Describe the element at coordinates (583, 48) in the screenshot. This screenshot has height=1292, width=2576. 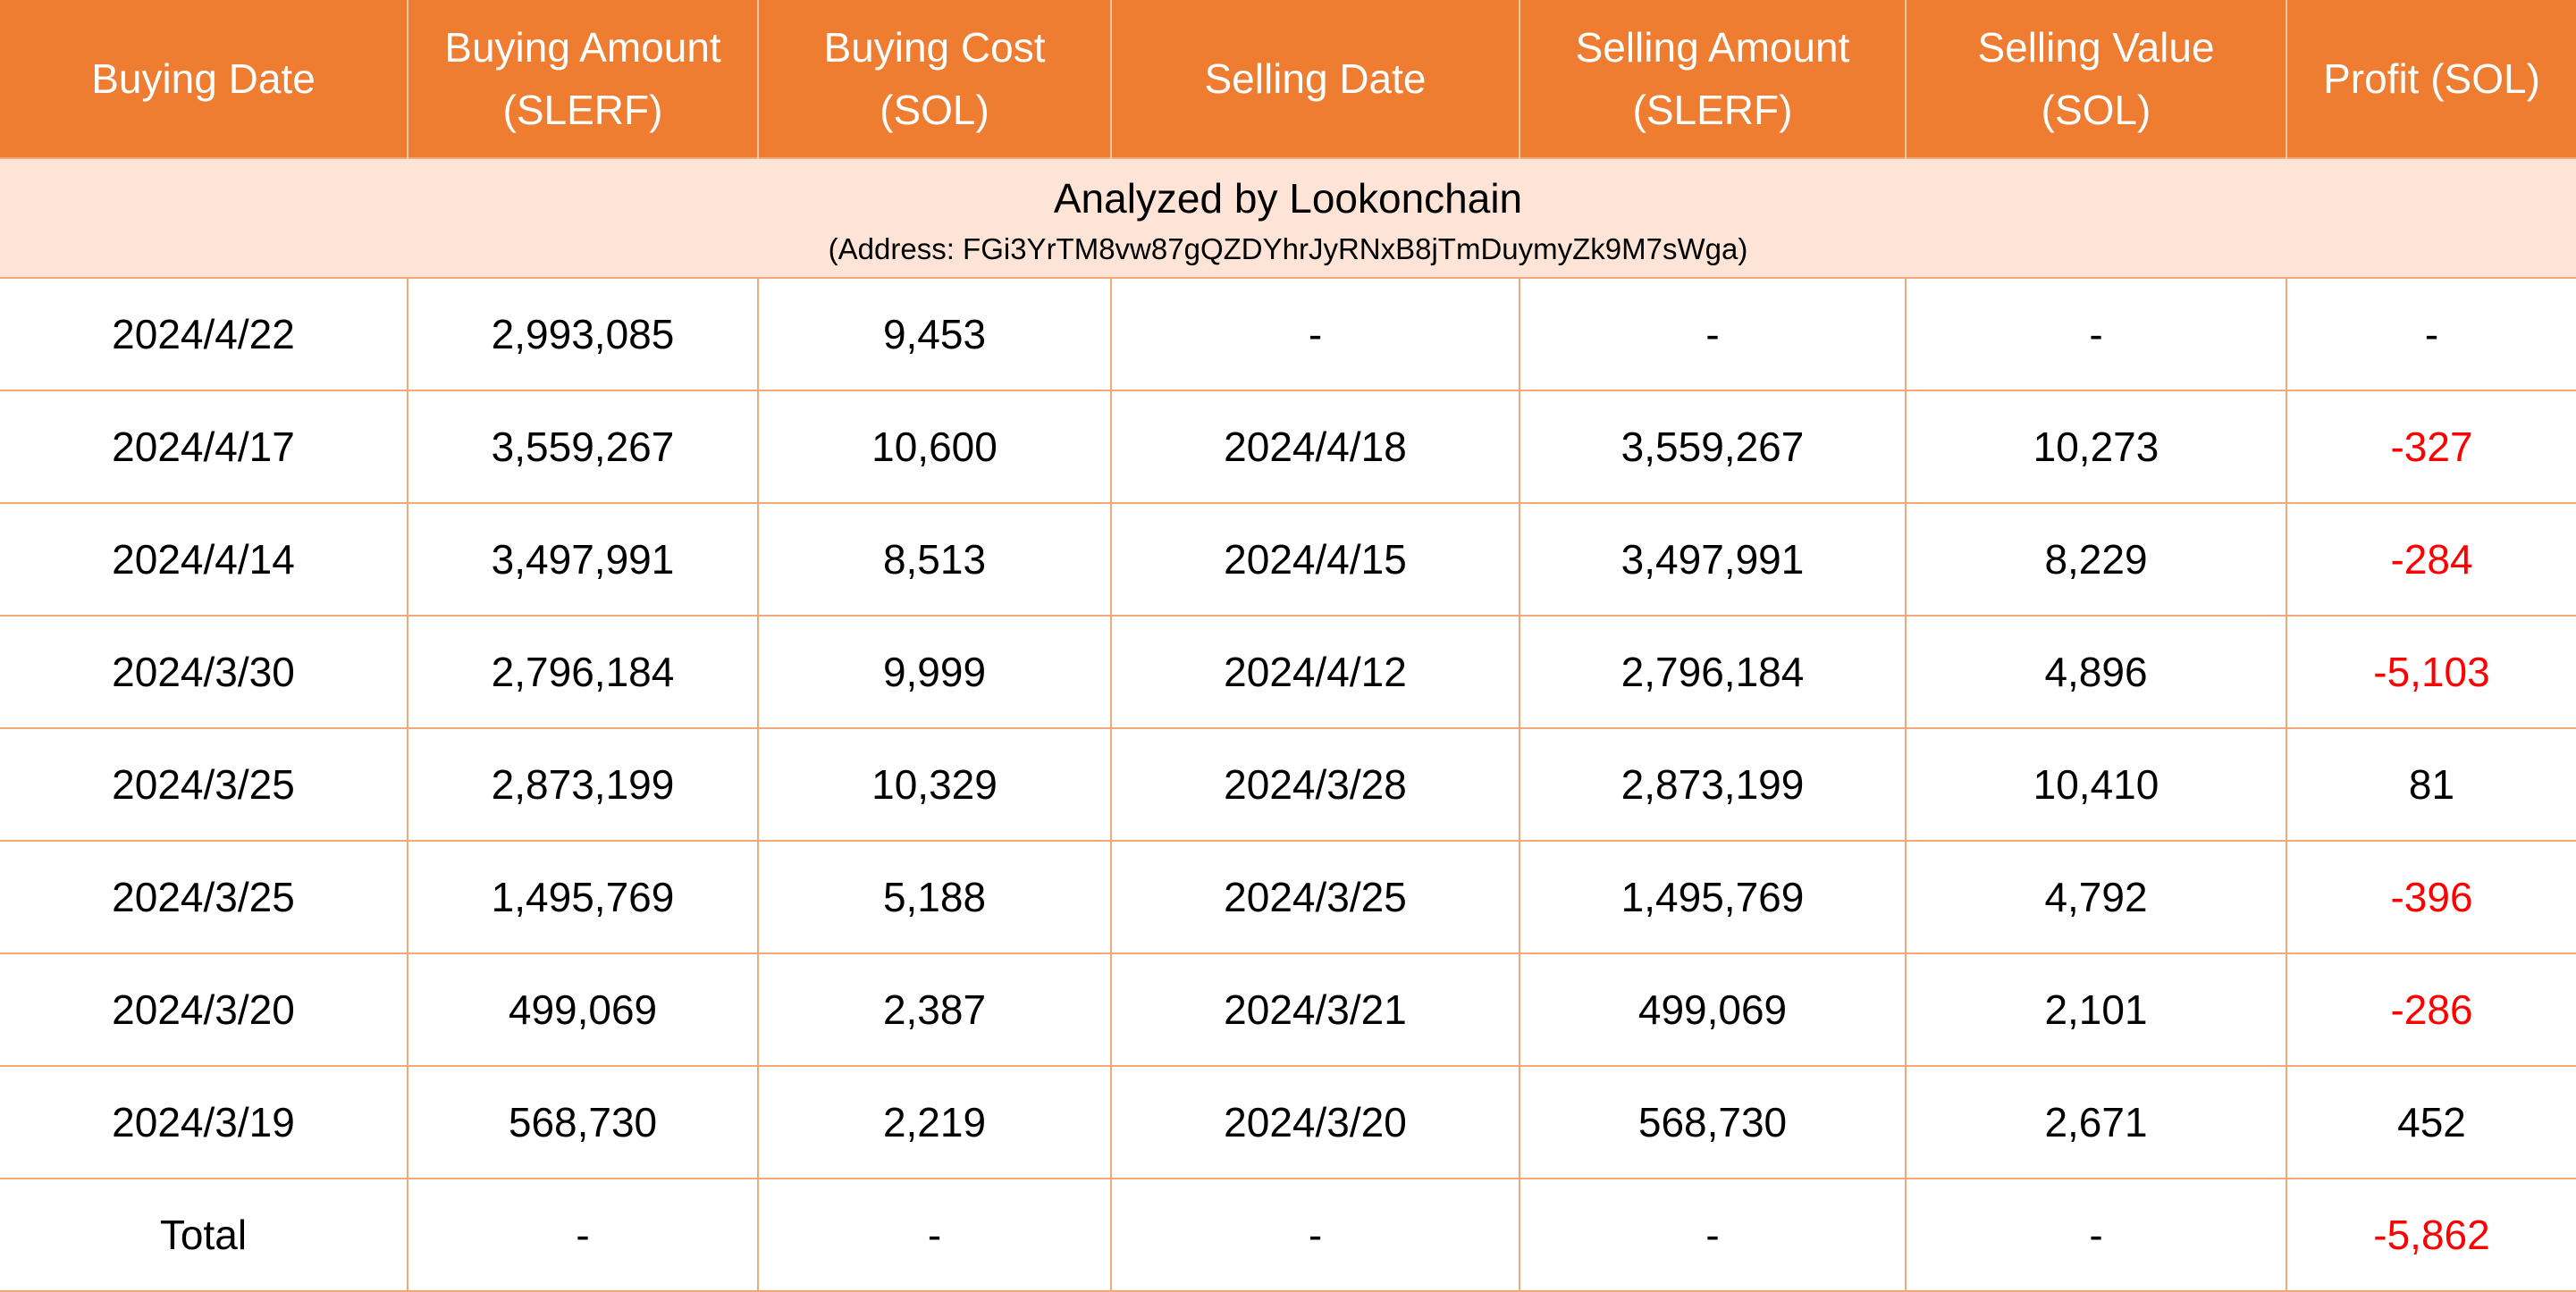
I see `header-label: Buying Amount` at that location.